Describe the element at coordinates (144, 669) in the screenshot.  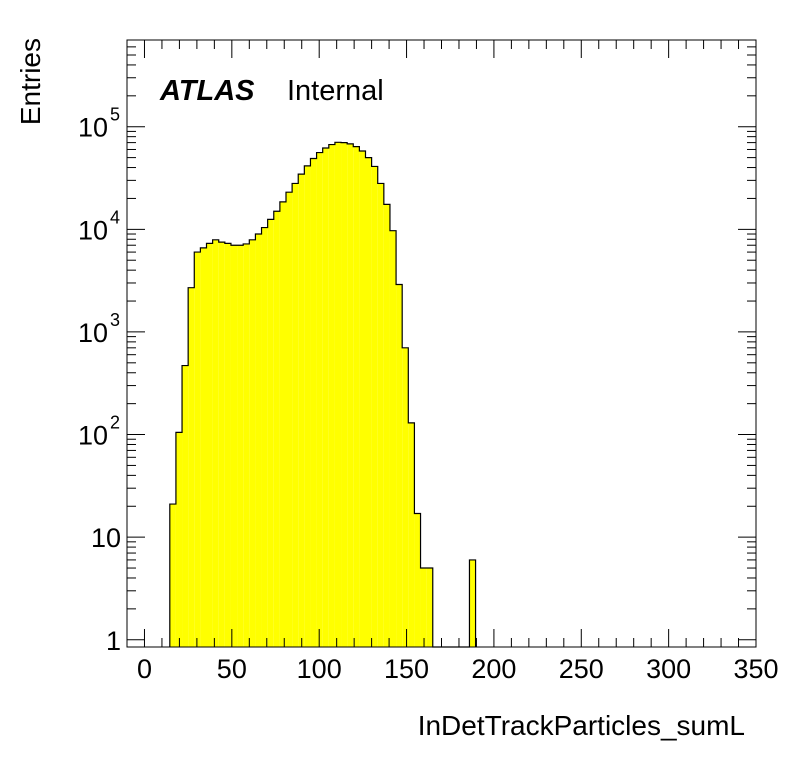
I see `x-tick-label: 0` at that location.